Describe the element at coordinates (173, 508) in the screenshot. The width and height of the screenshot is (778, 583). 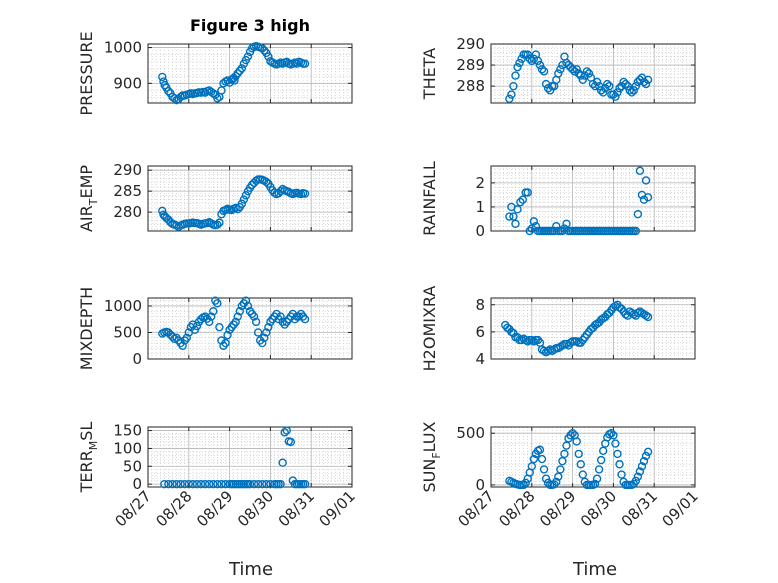
I see `x-tick-label: 08/28` at that location.